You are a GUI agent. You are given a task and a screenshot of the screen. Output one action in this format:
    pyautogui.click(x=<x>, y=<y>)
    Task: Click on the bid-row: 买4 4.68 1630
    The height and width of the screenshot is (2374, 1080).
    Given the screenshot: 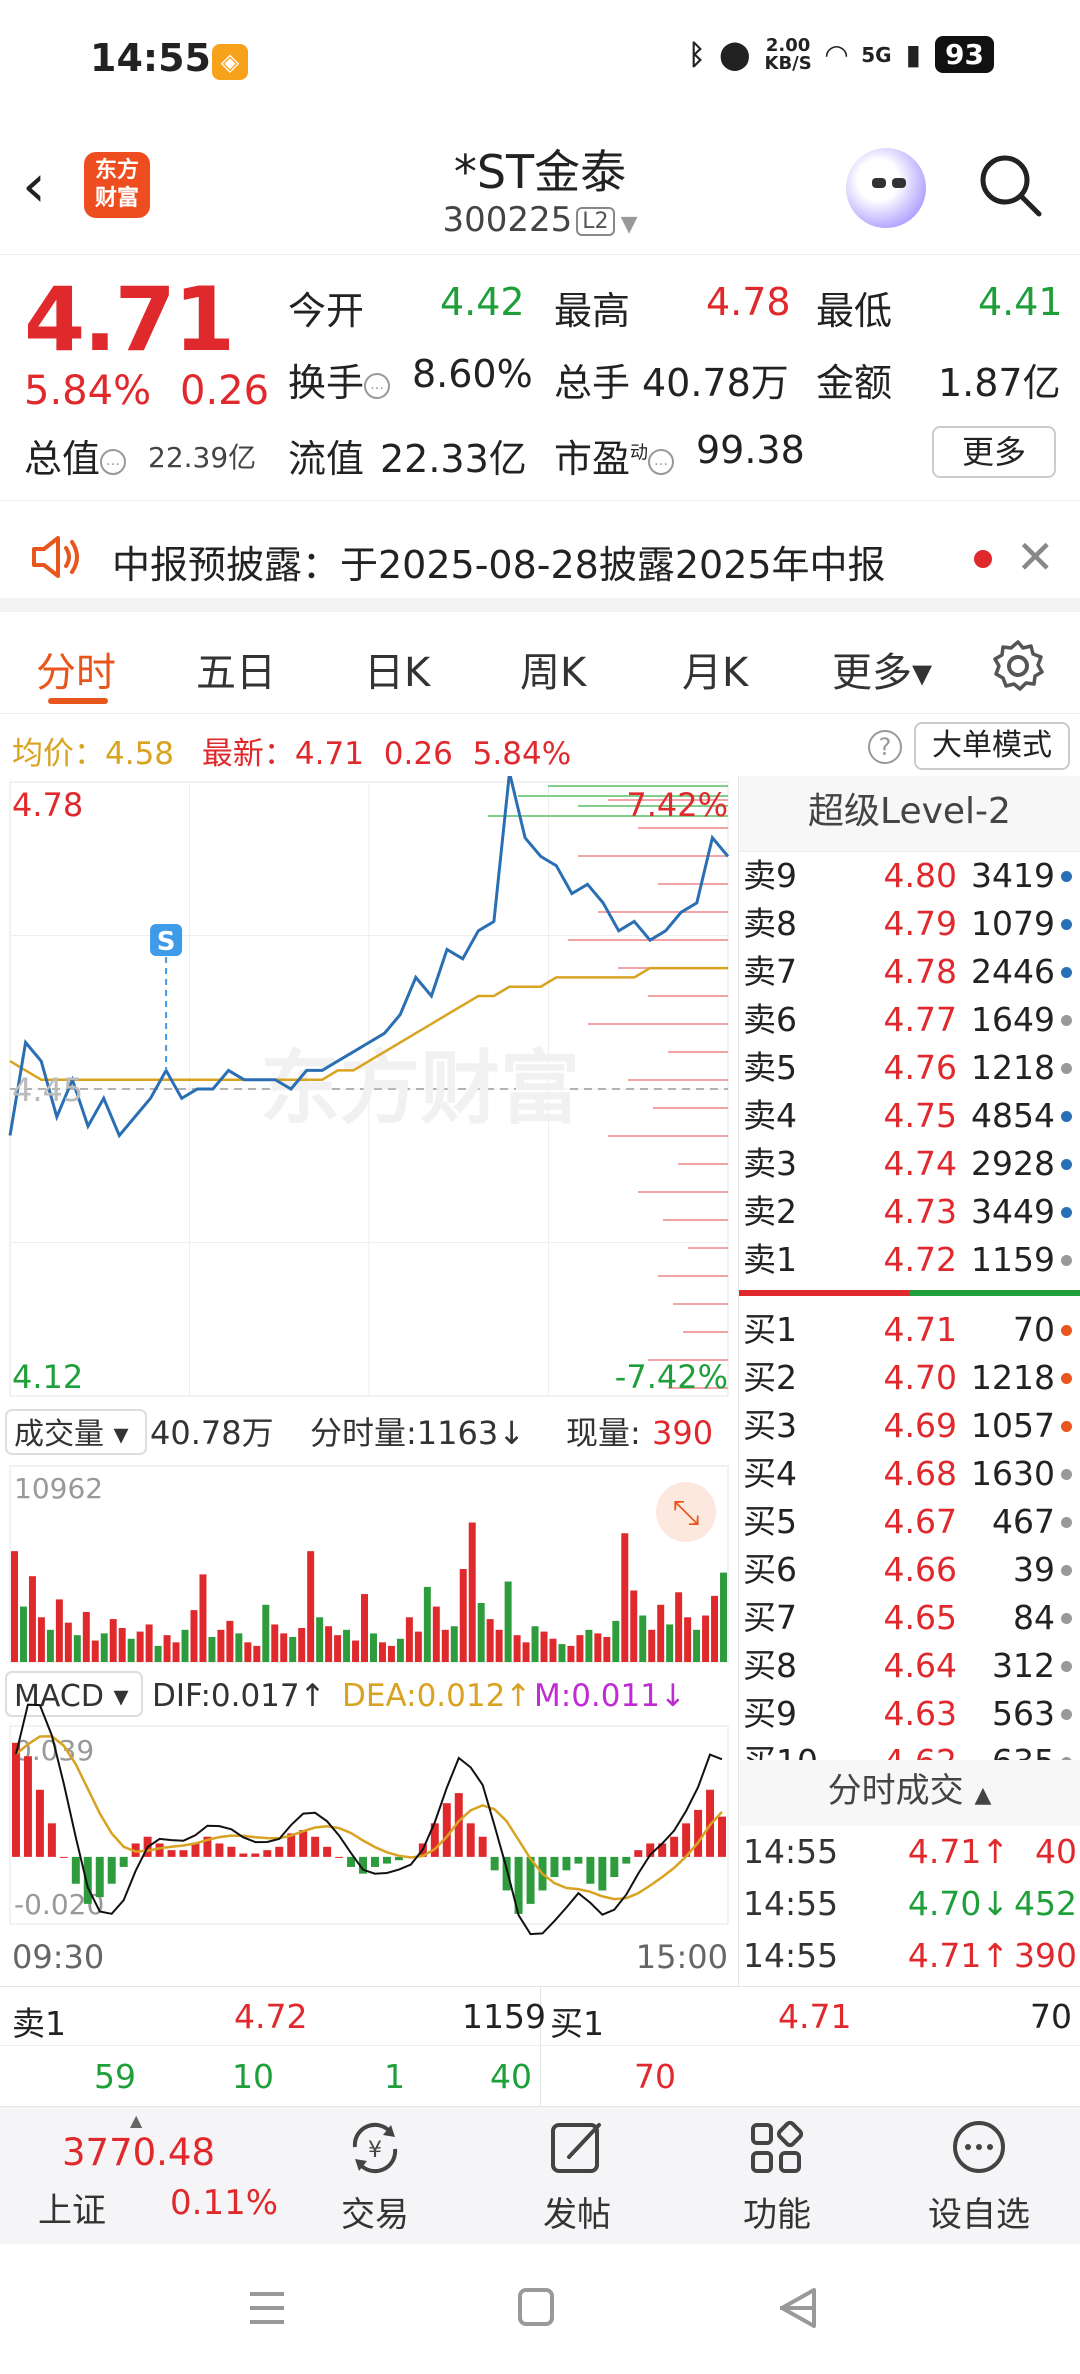 What is the action you would take?
    pyautogui.click(x=909, y=1474)
    